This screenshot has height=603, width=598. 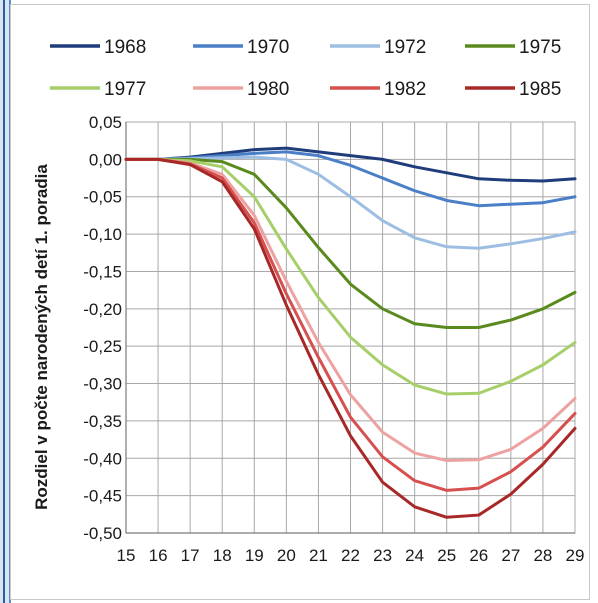 I want to click on y-tick-label: -0,05, so click(x=102, y=197).